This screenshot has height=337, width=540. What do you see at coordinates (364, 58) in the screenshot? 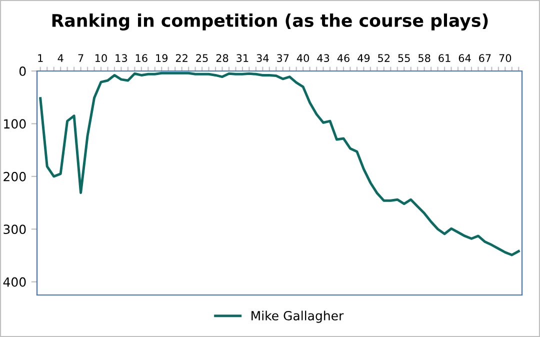
I see `x-tick-label: 49` at bounding box center [364, 58].